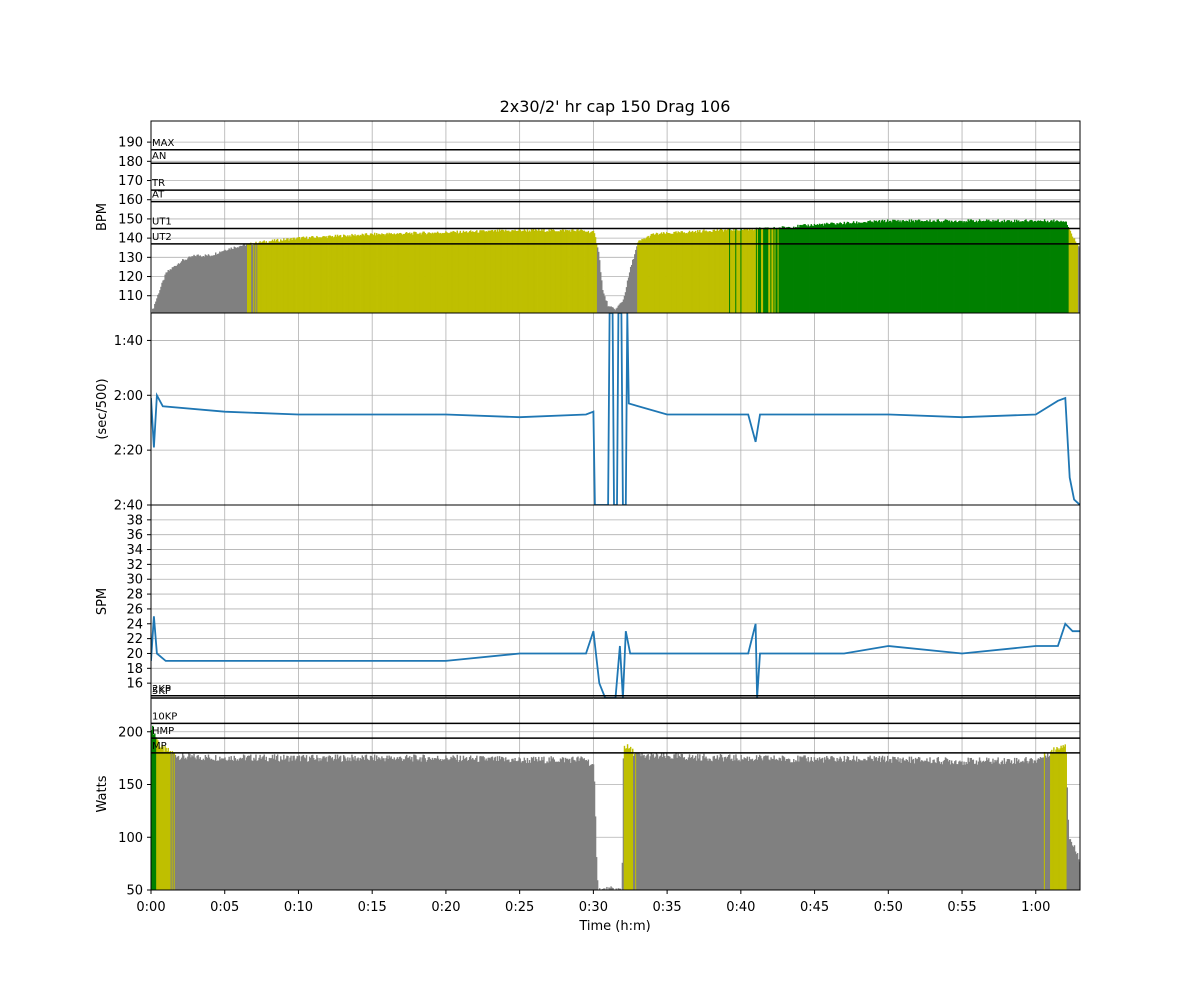  Describe the element at coordinates (667, 907) in the screenshot. I see `xtick-7: 0:35` at that location.